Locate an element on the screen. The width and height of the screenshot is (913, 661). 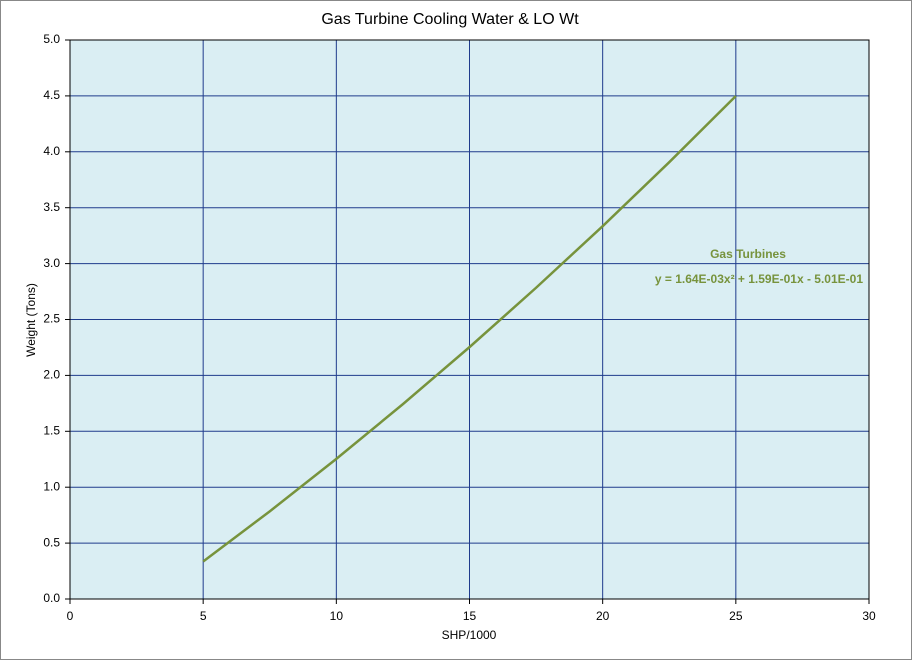
y-tick-label: 5.0 is located at coordinates (51, 39).